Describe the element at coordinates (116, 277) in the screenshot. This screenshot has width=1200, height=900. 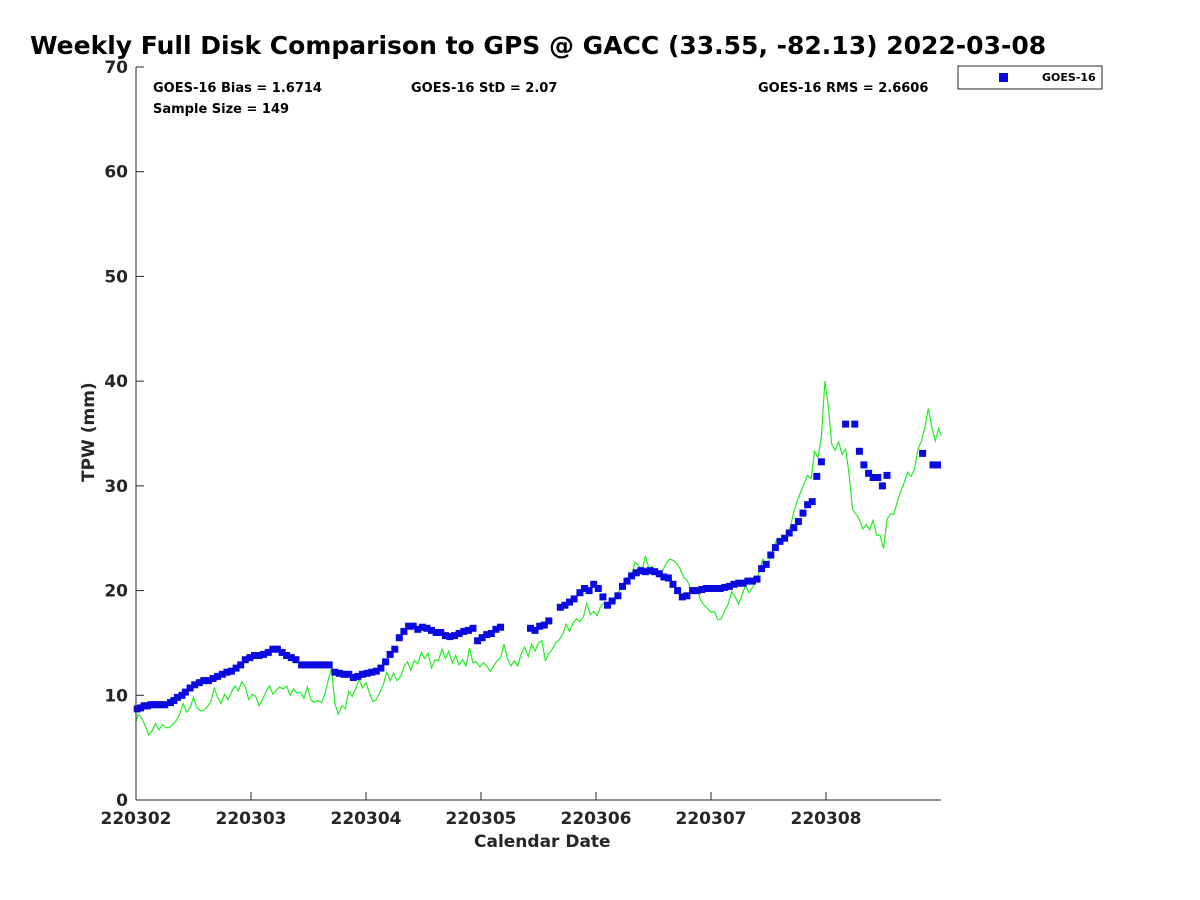
I see `y-tick-label: 50` at that location.